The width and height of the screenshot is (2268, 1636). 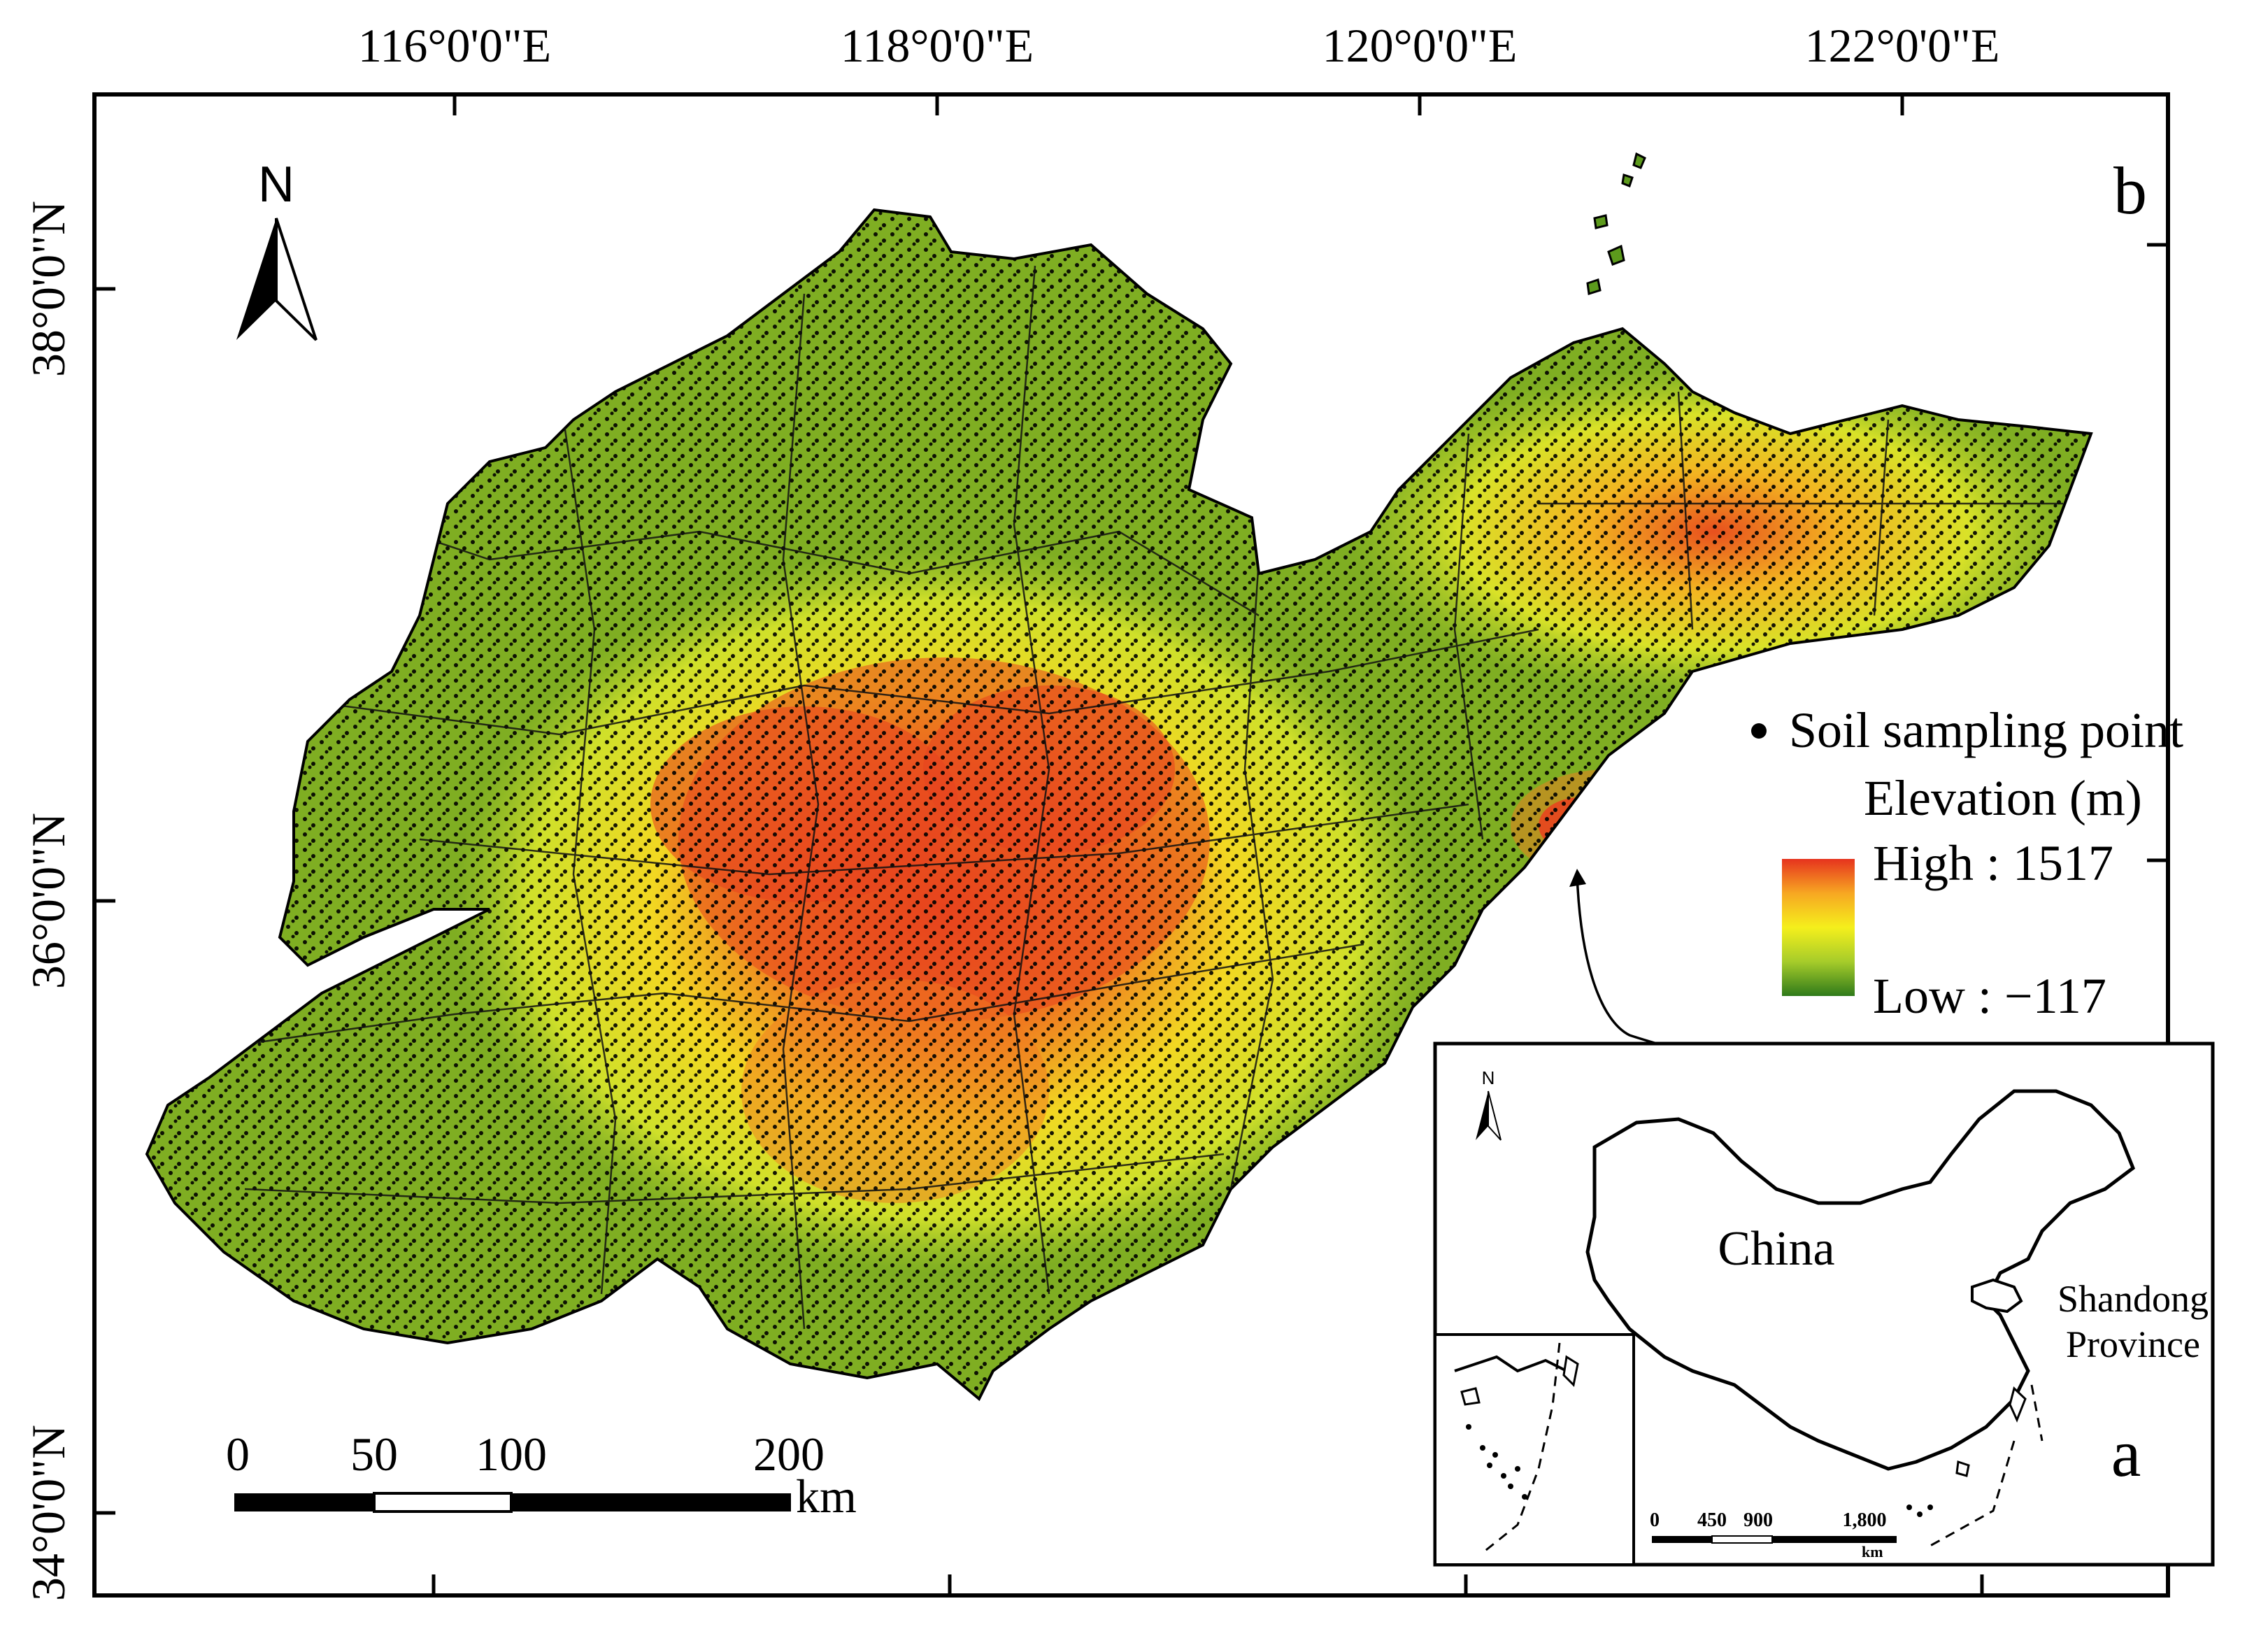 I want to click on panel-label-a: a, so click(x=2126, y=1454).